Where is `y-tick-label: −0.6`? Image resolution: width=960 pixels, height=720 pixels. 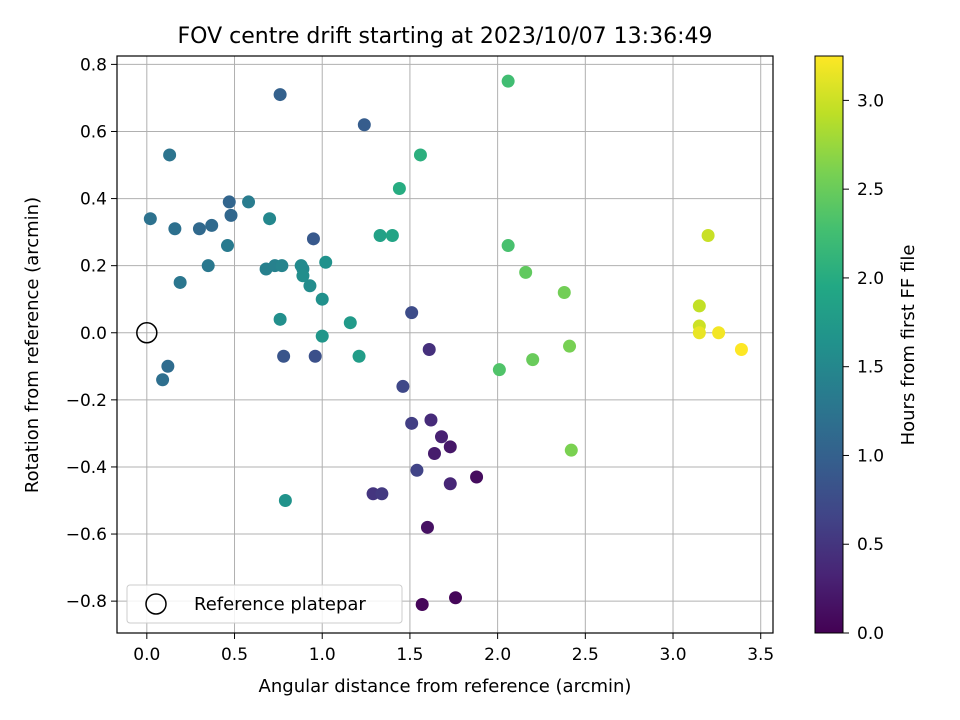 y-tick-label: −0.6 is located at coordinates (86, 535).